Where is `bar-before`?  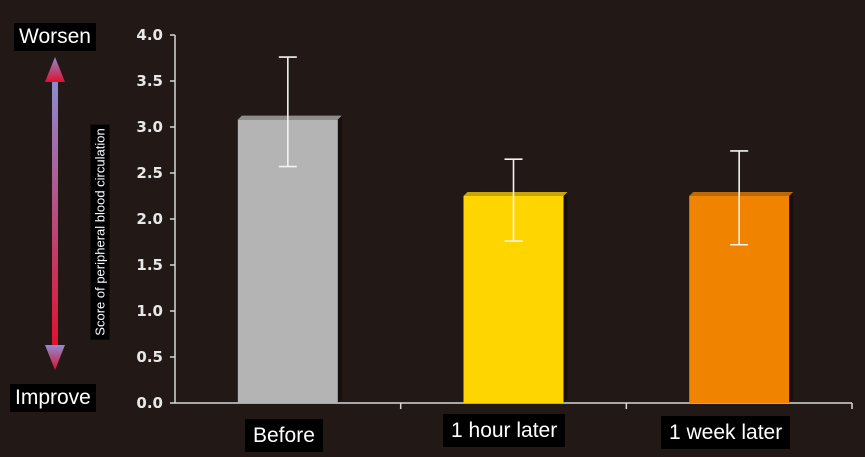 bar-before is located at coordinates (289, 259).